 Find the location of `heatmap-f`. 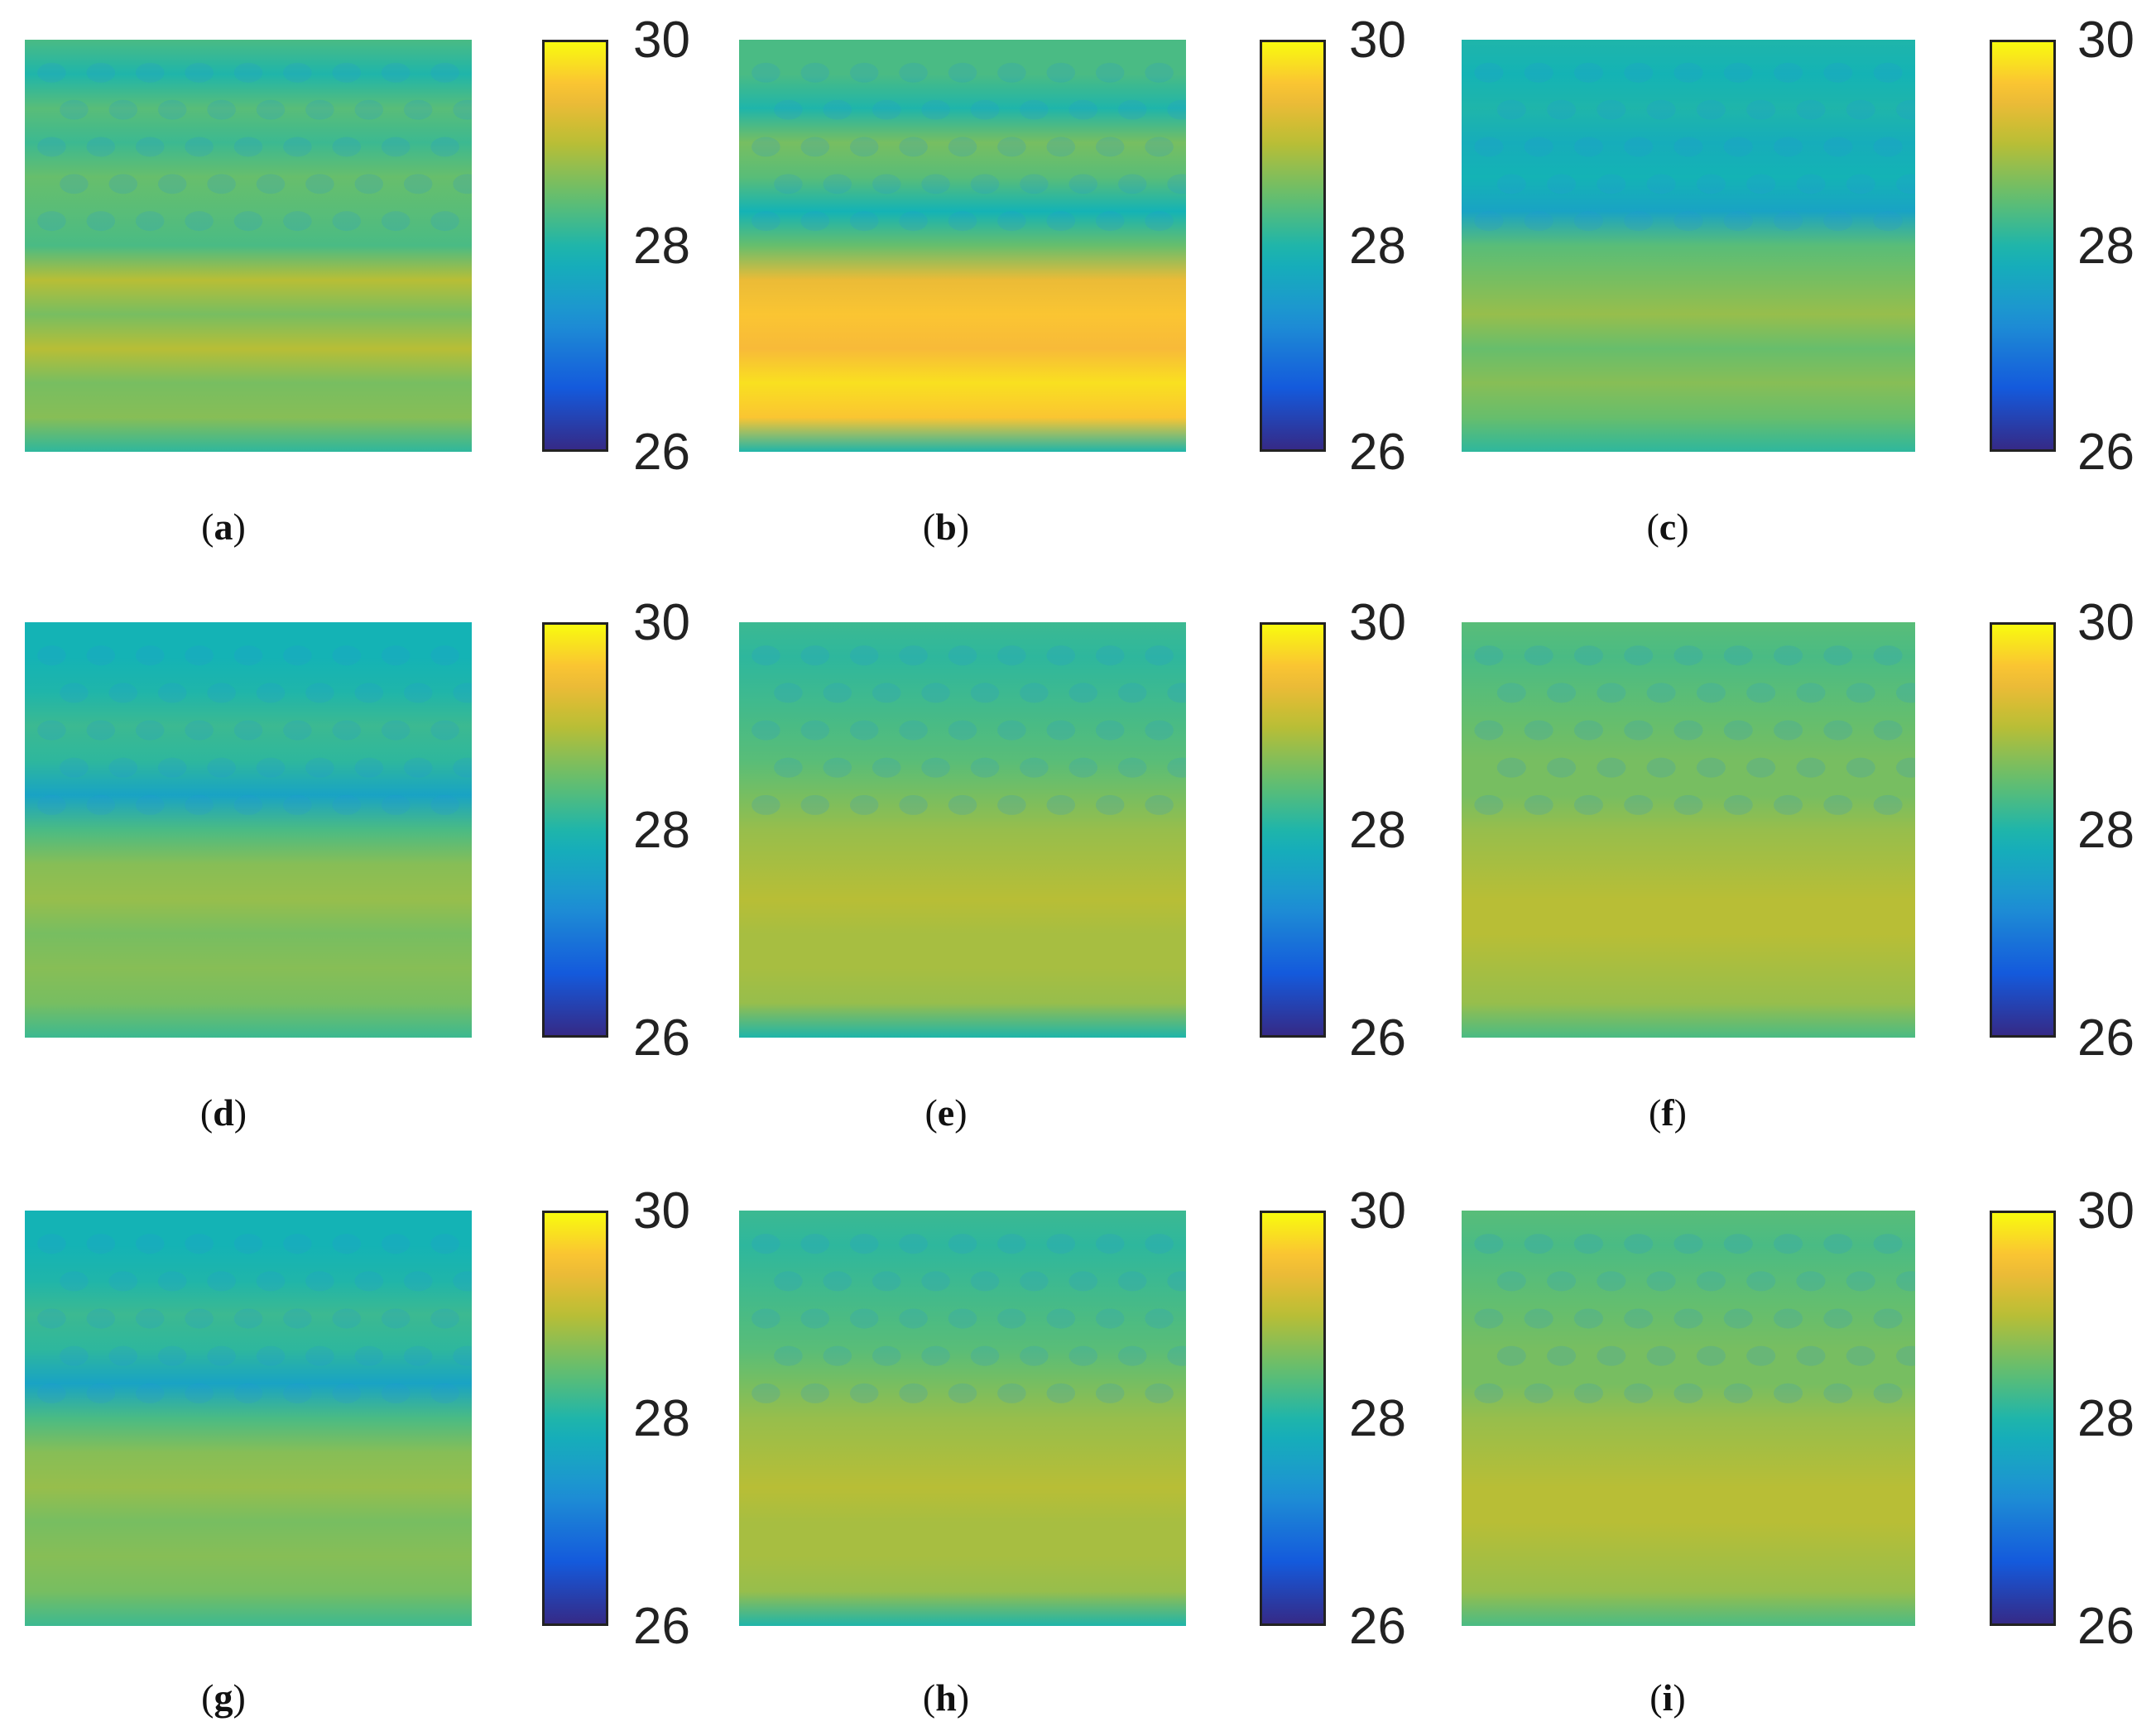

heatmap-f is located at coordinates (1688, 830).